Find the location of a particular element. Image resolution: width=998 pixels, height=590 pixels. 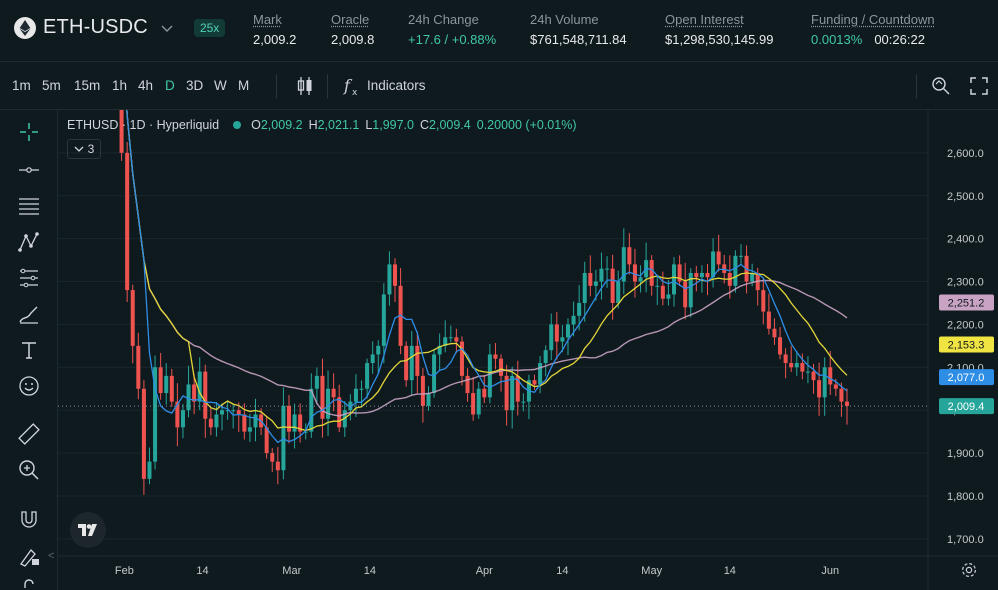

symbol-selector: ETH-USDC 25x is located at coordinates (120, 27).